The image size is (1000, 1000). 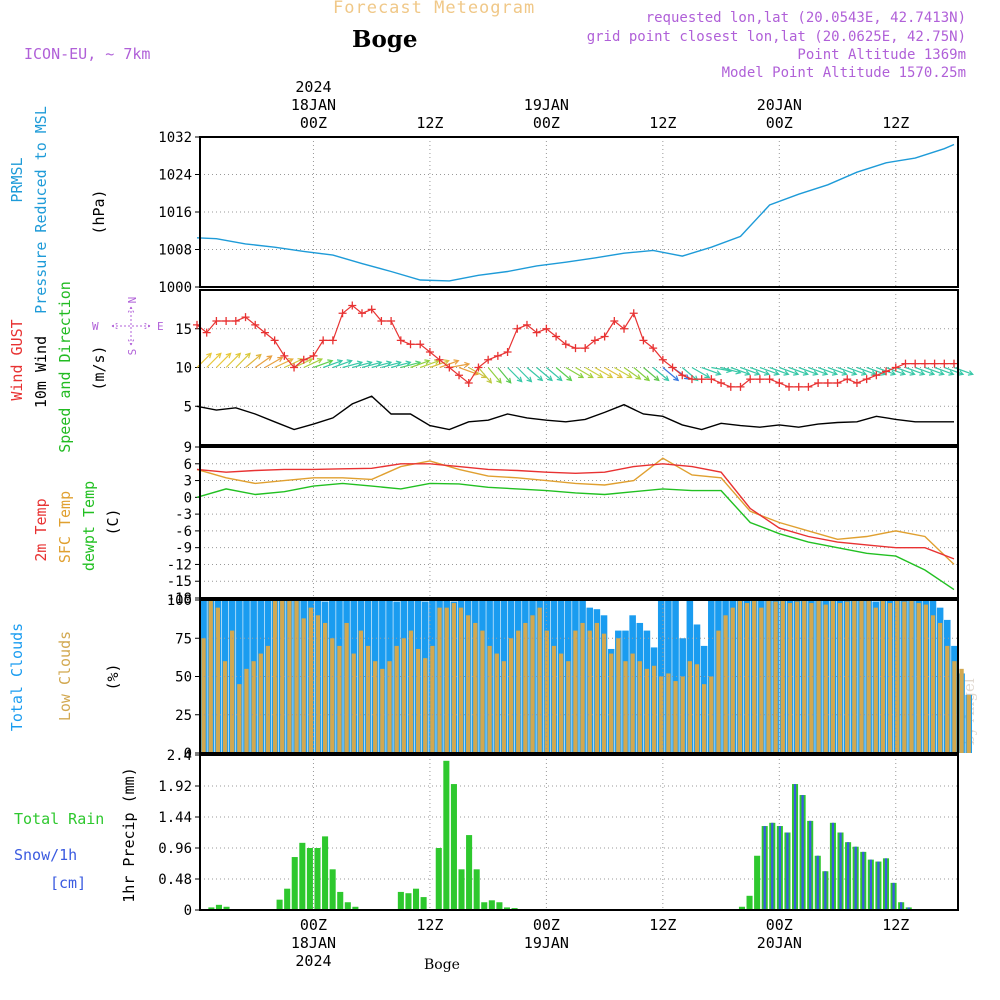 What do you see at coordinates (113, 521) in the screenshot?
I see `temp-unit: (C)` at bounding box center [113, 521].